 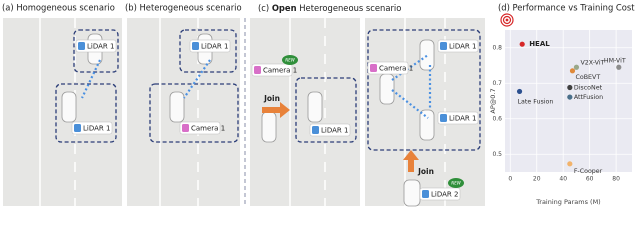 I want to click on sensor-label: LiDAR 2, so click(x=440, y=194).